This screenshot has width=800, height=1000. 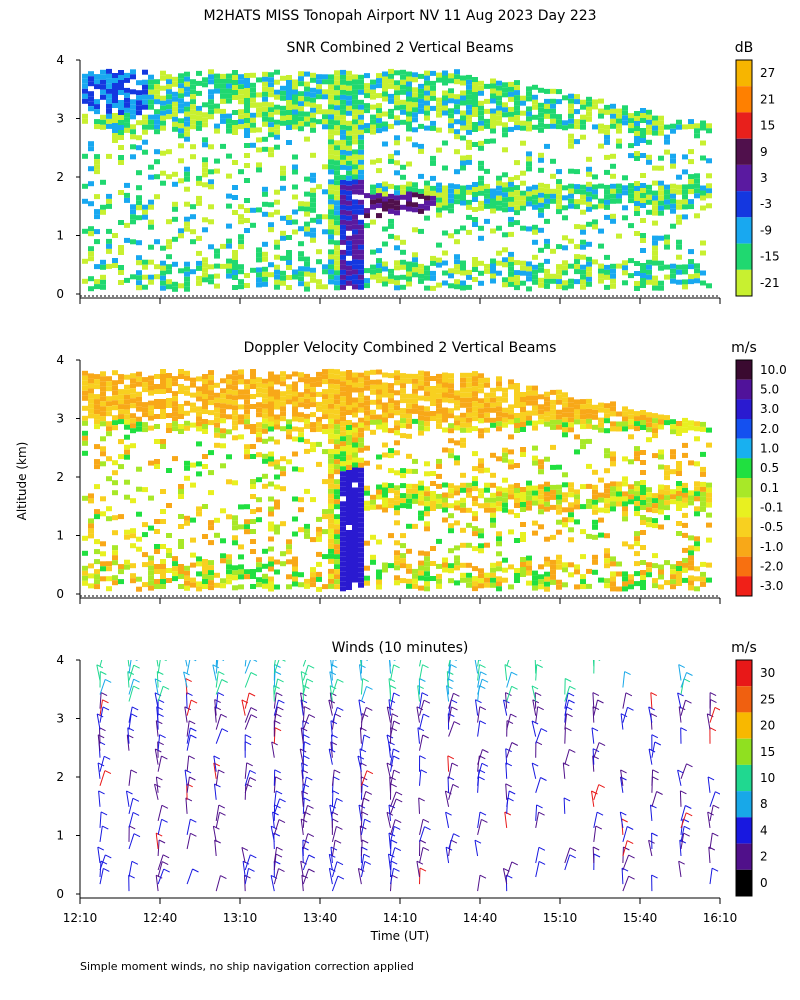 I want to click on colorbar-label: 10.0, so click(x=773, y=370).